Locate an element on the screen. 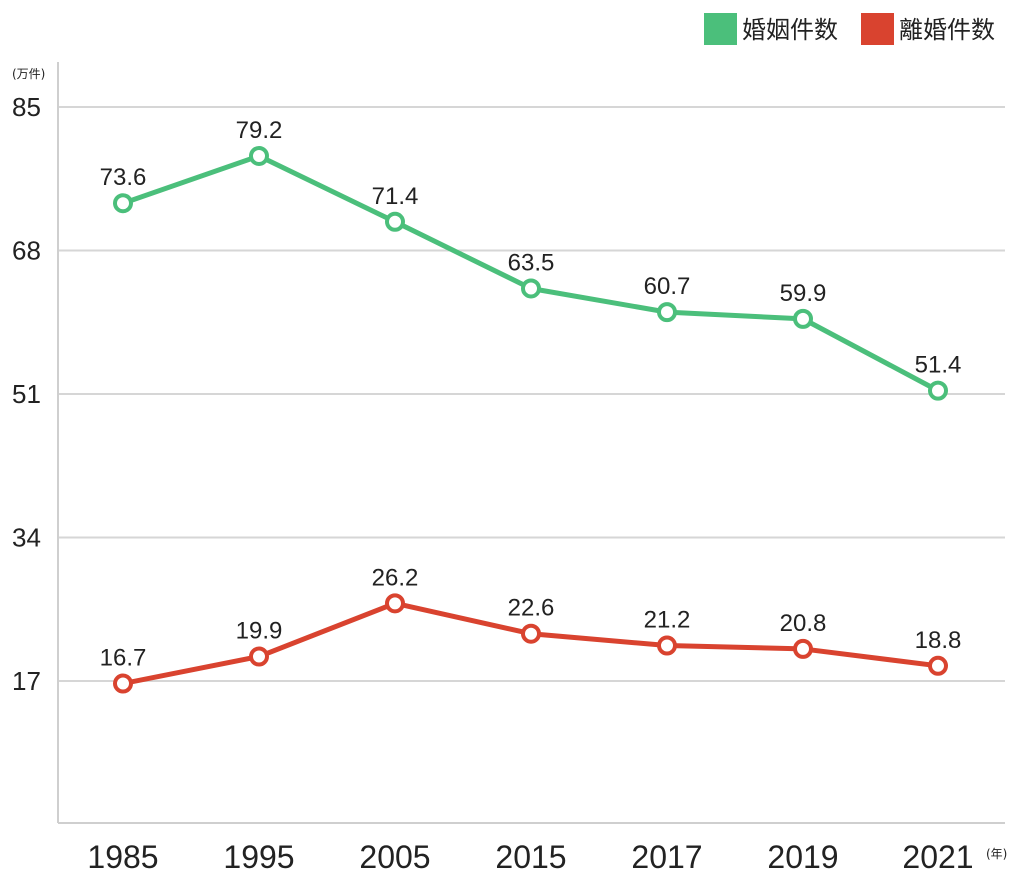  data-label: 22.6 is located at coordinates (531, 608).